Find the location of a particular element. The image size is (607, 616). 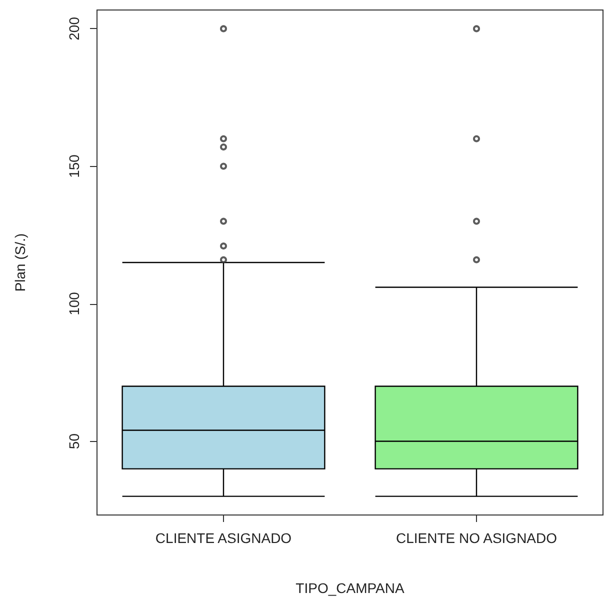

y-tick-label: 200 is located at coordinates (74, 28).